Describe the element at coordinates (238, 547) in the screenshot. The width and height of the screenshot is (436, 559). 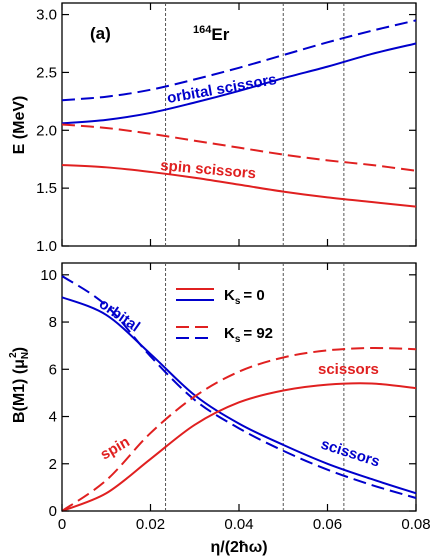
I see `x-axis-label: η/(2ħω)` at that location.